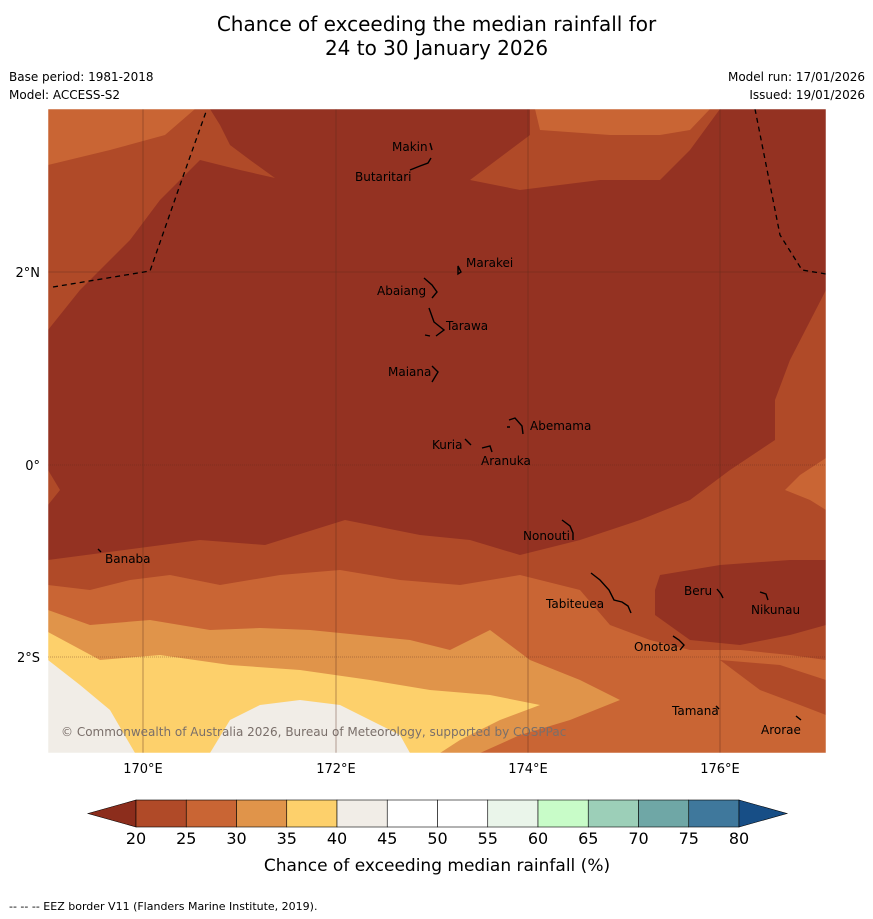 This screenshot has height=919, width=873. I want to click on lat-label-2n: 2°N, so click(28, 273).